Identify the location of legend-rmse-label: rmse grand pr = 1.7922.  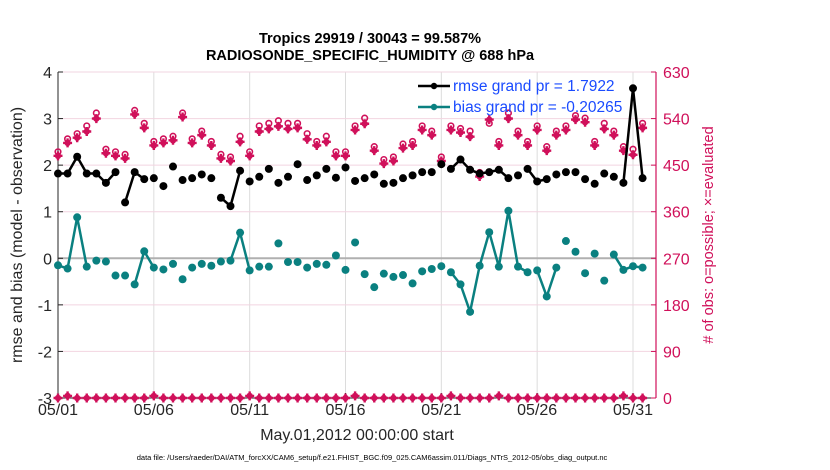
(534, 86).